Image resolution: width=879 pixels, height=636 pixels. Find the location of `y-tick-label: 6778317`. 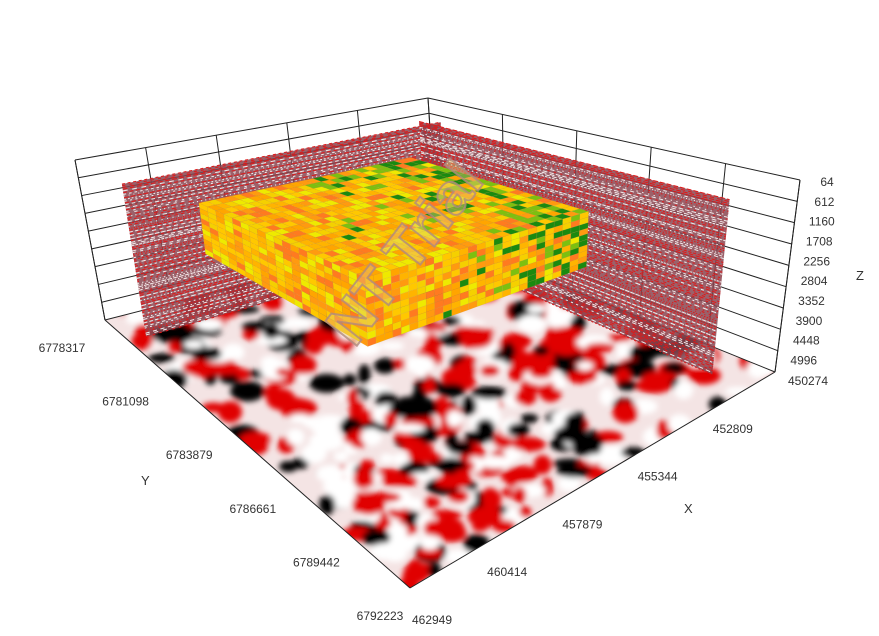

y-tick-label: 6778317 is located at coordinates (62, 348).